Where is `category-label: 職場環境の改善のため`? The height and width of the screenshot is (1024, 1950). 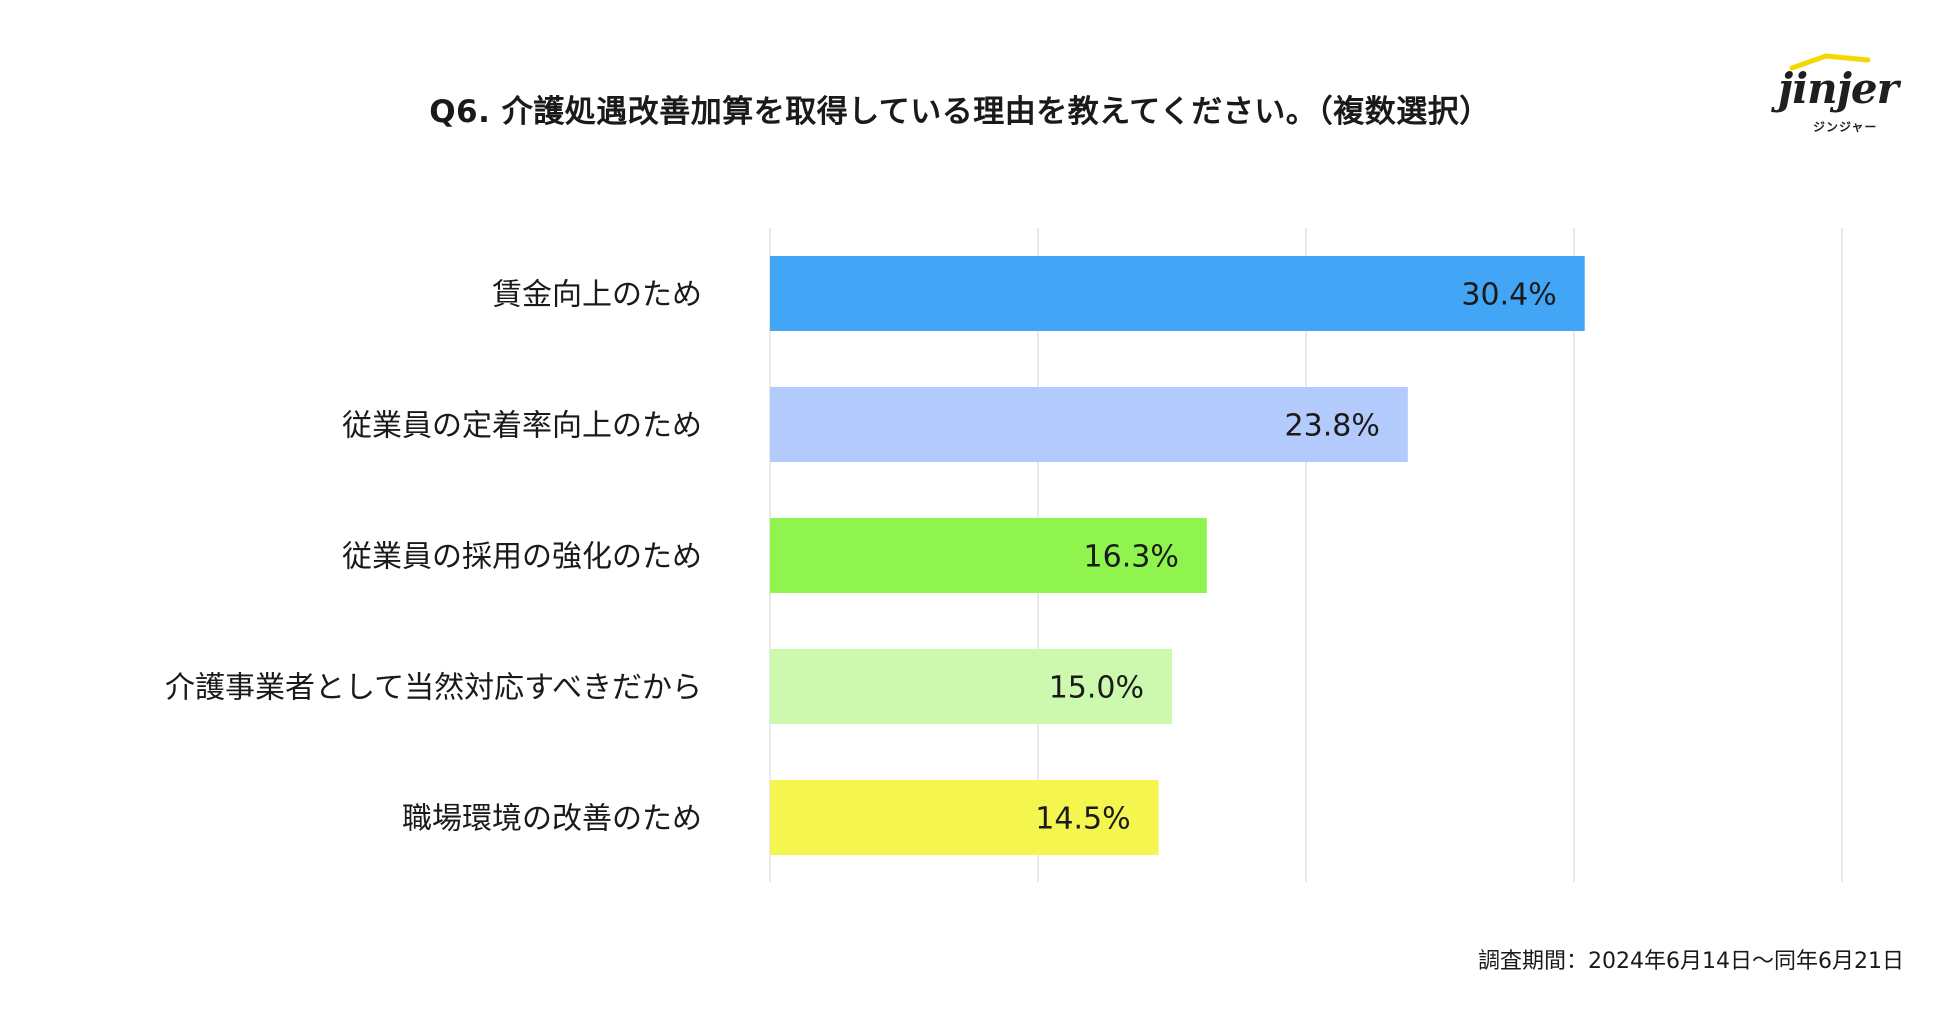 category-label: 職場環境の改善のため is located at coordinates (552, 819).